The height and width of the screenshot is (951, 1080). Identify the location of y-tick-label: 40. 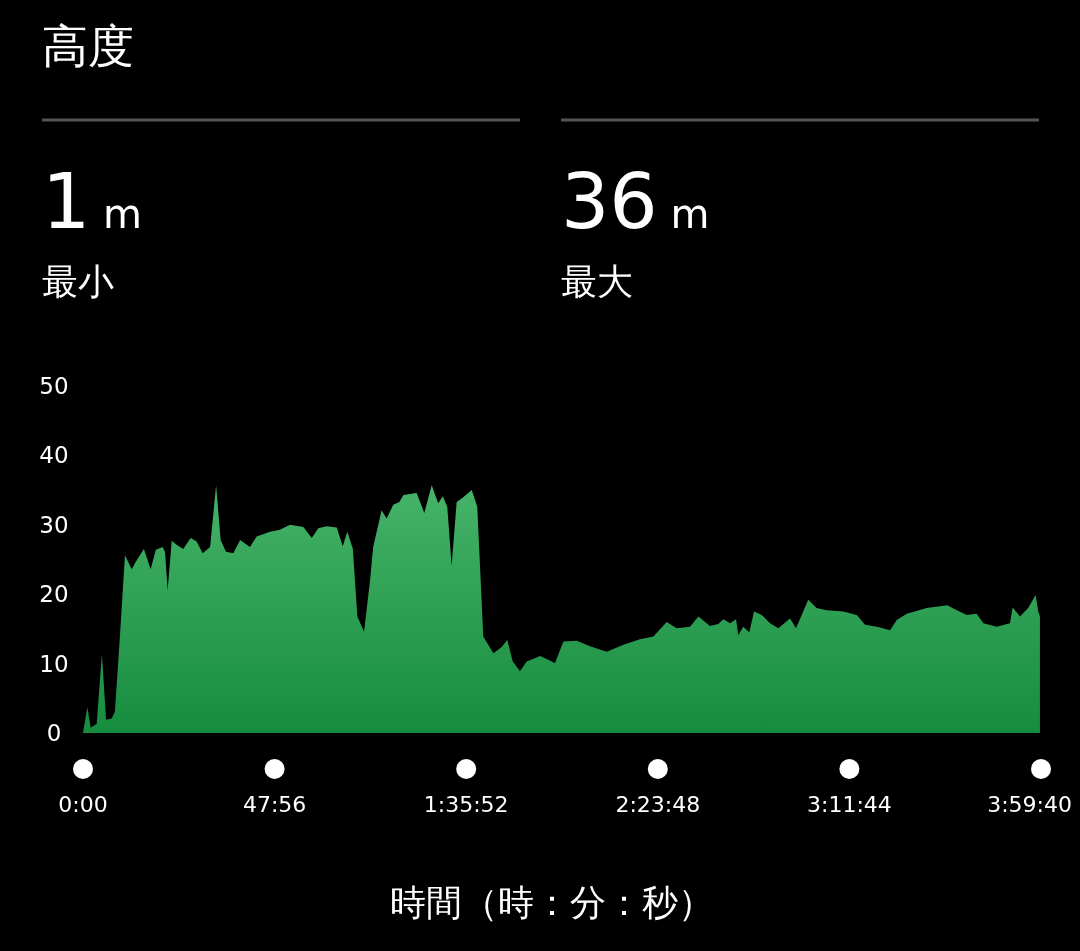
(54, 455).